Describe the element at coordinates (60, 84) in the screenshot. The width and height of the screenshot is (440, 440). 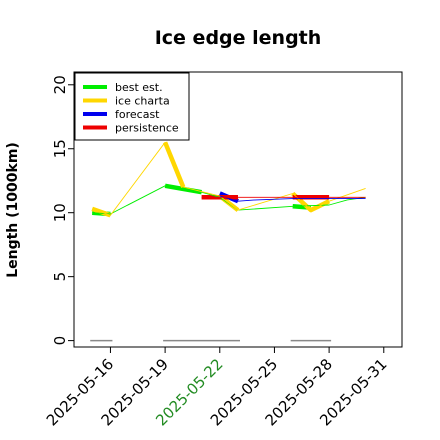
I see `y-tick-label: 20` at that location.